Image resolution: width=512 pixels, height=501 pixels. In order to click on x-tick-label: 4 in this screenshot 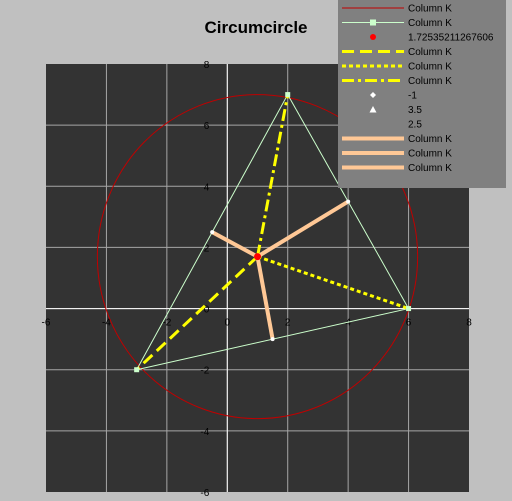, I will do `click(348, 323)`.